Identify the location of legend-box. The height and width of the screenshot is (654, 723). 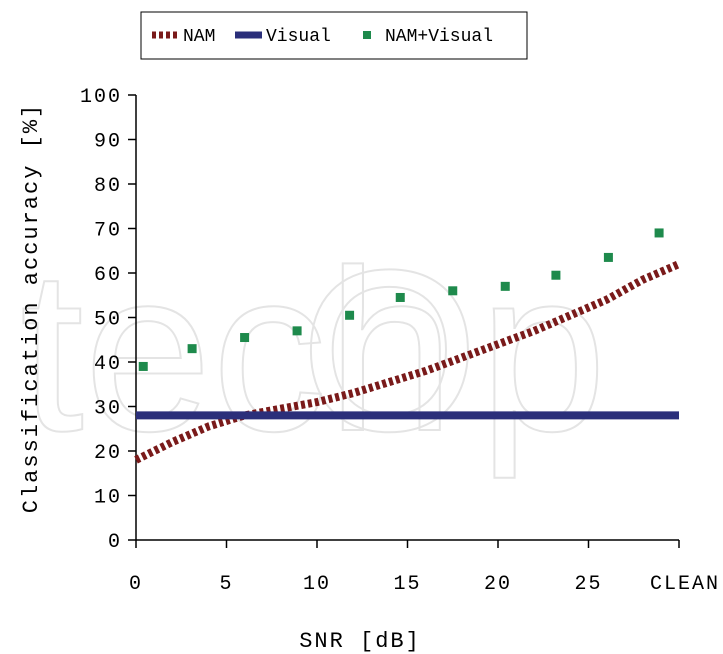
(334, 35).